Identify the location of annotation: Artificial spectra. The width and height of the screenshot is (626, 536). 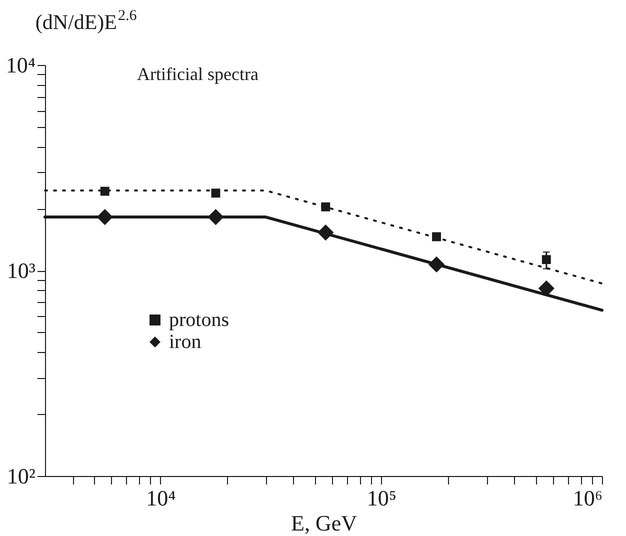
(197, 74).